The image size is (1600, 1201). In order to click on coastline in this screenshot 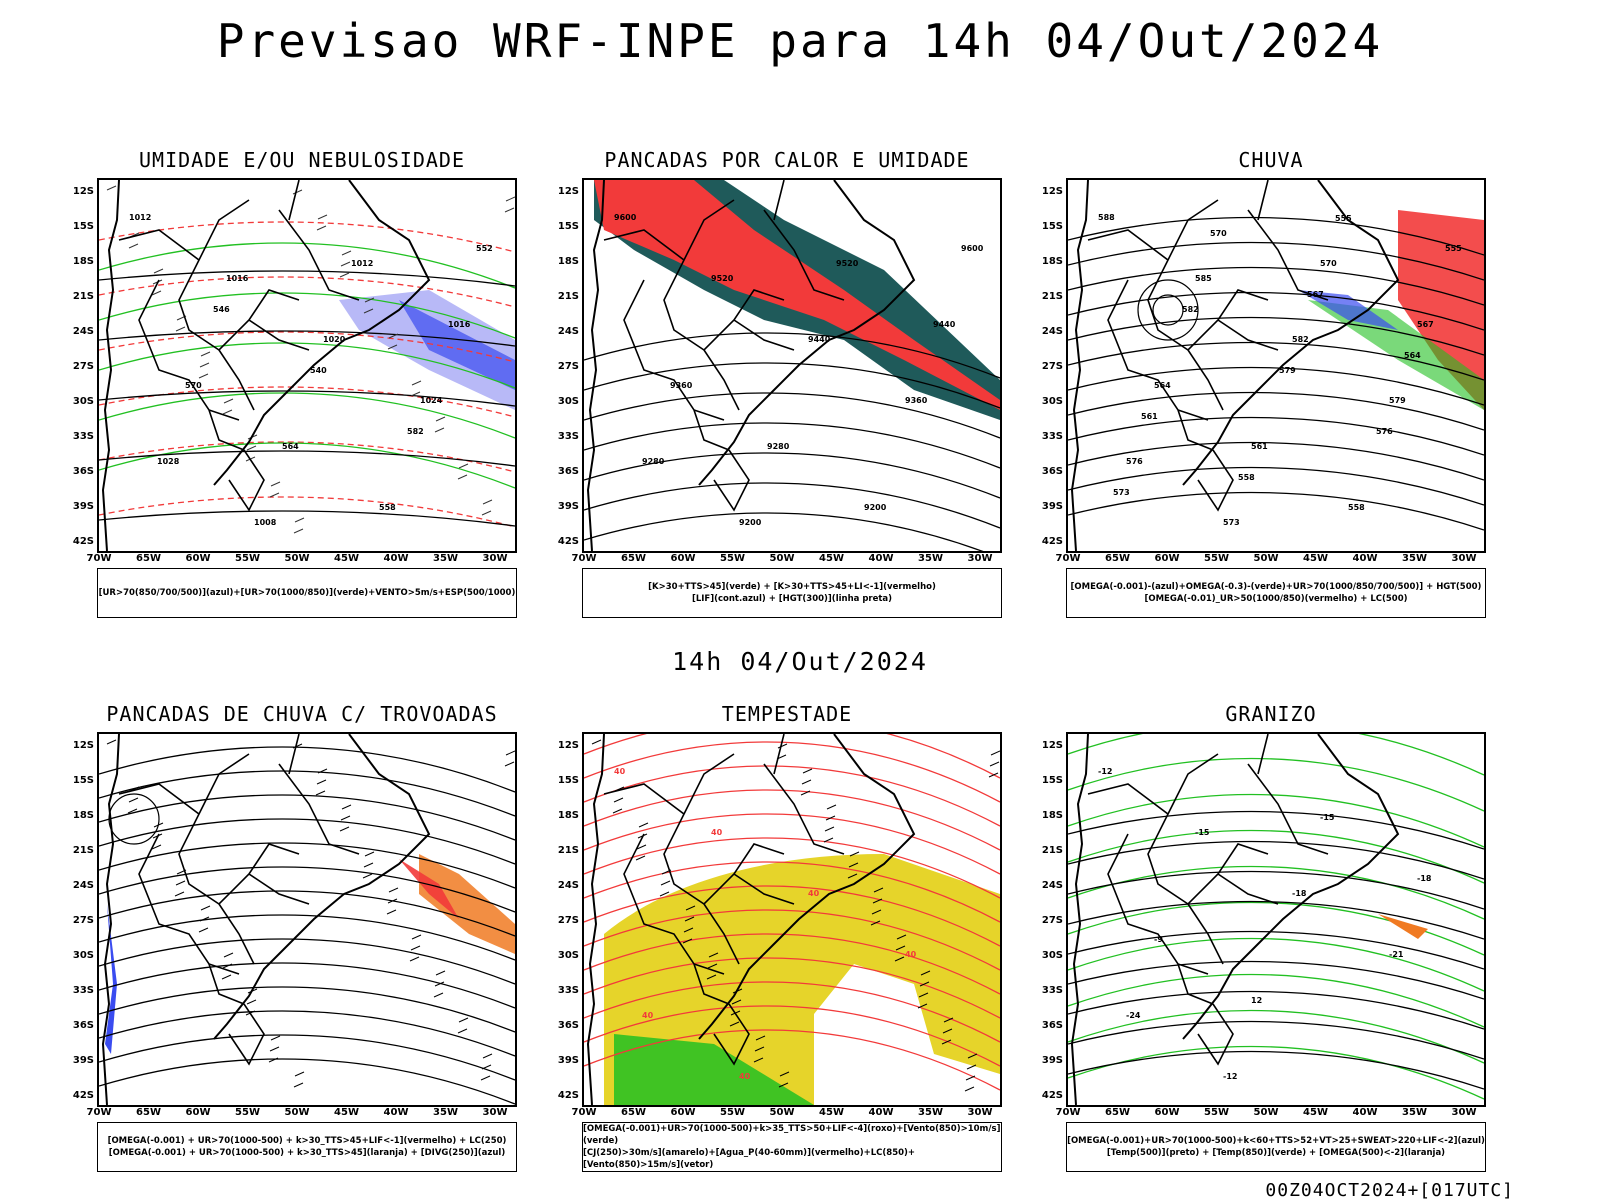, I will do `click(751, 365)`.